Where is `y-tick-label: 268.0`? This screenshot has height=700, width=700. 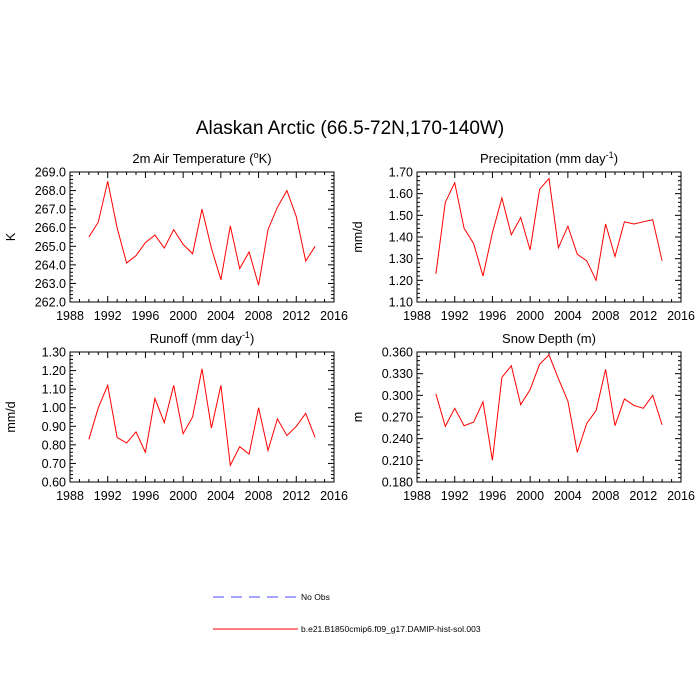
y-tick-label: 268.0 is located at coordinates (50, 191).